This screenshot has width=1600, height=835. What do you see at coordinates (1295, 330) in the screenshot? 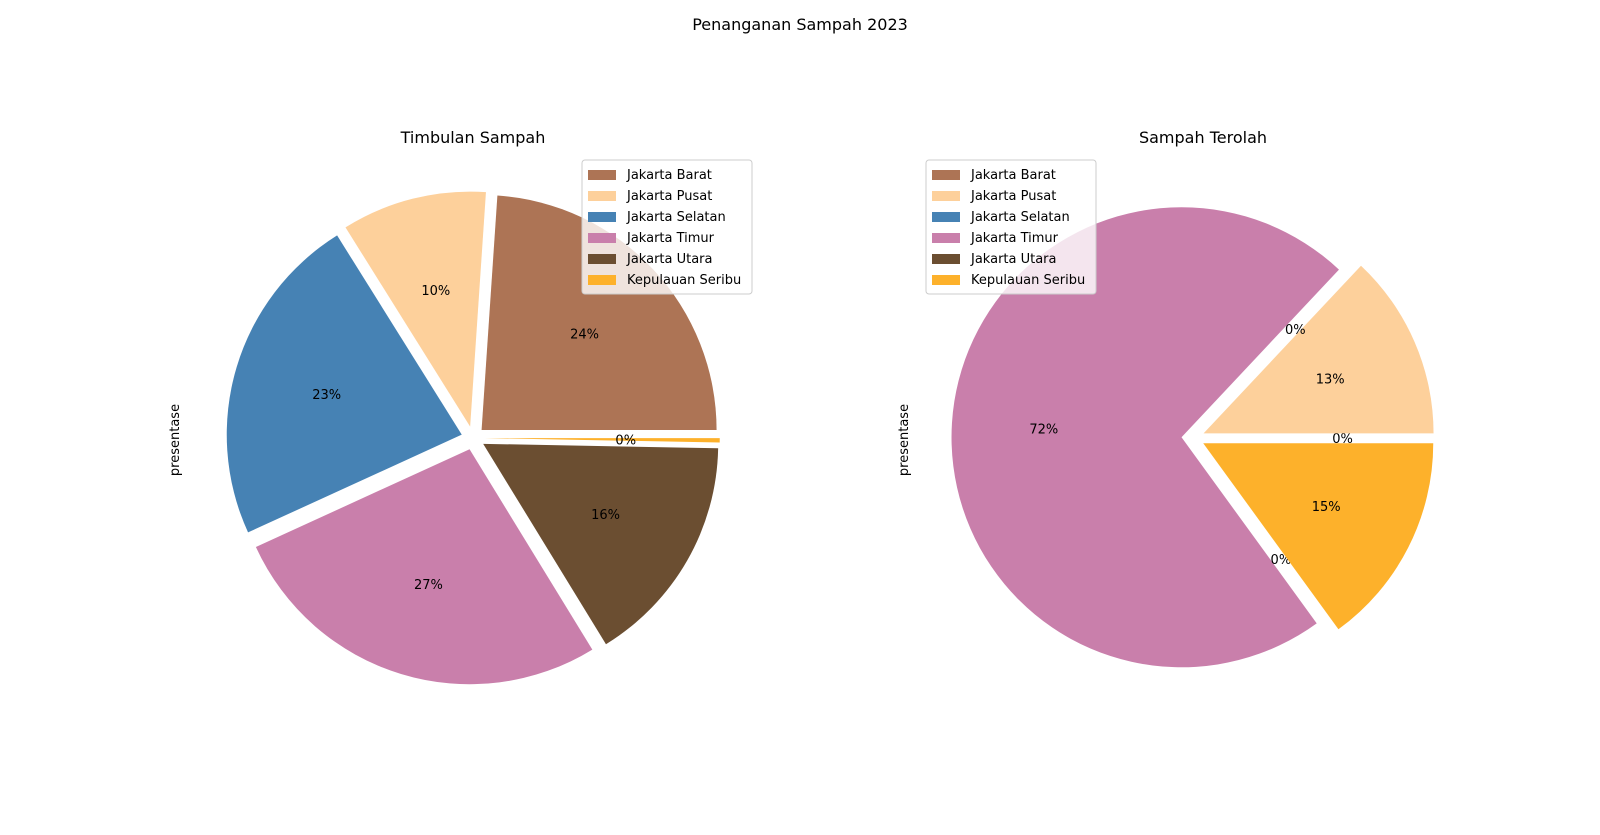
I see `pct-label-jakarta-selatan: 0%` at bounding box center [1295, 330].